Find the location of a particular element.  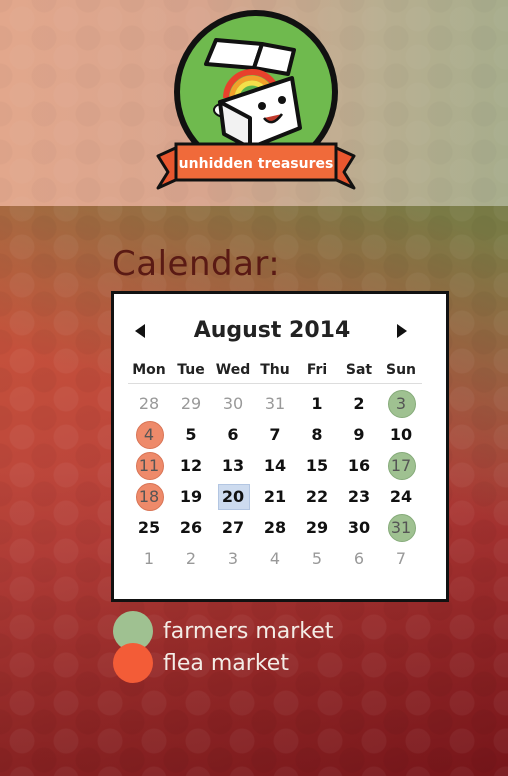

week-row: 18 19 20 21 22 23 24 is located at coordinates (275, 496).